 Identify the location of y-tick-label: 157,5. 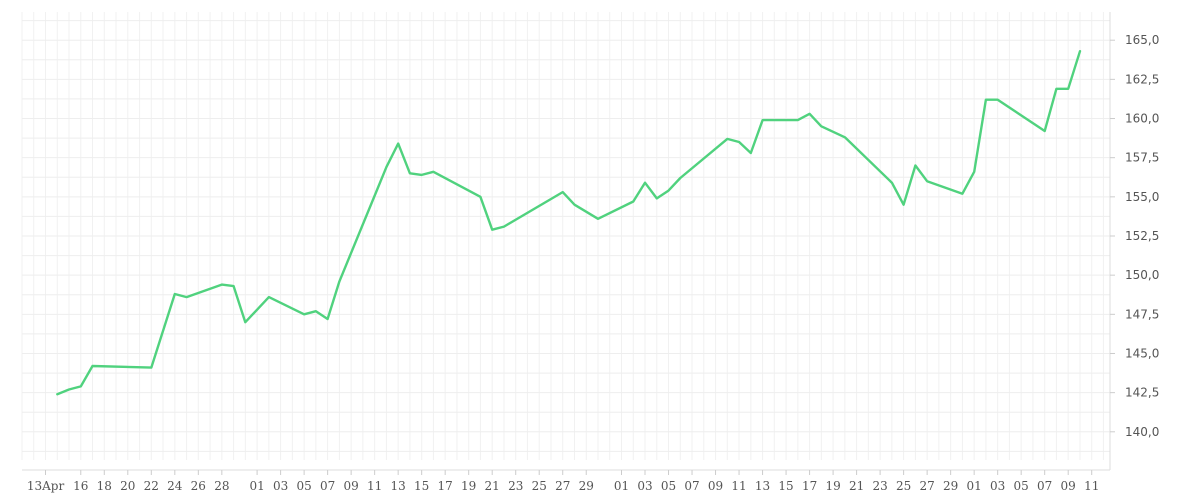
(1142, 158).